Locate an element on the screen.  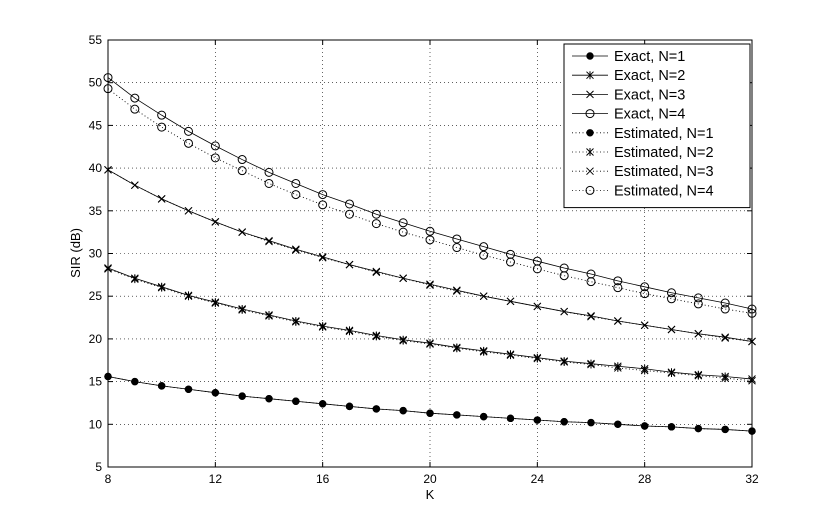
legend-label: Estimated, N=1 is located at coordinates (664, 134).